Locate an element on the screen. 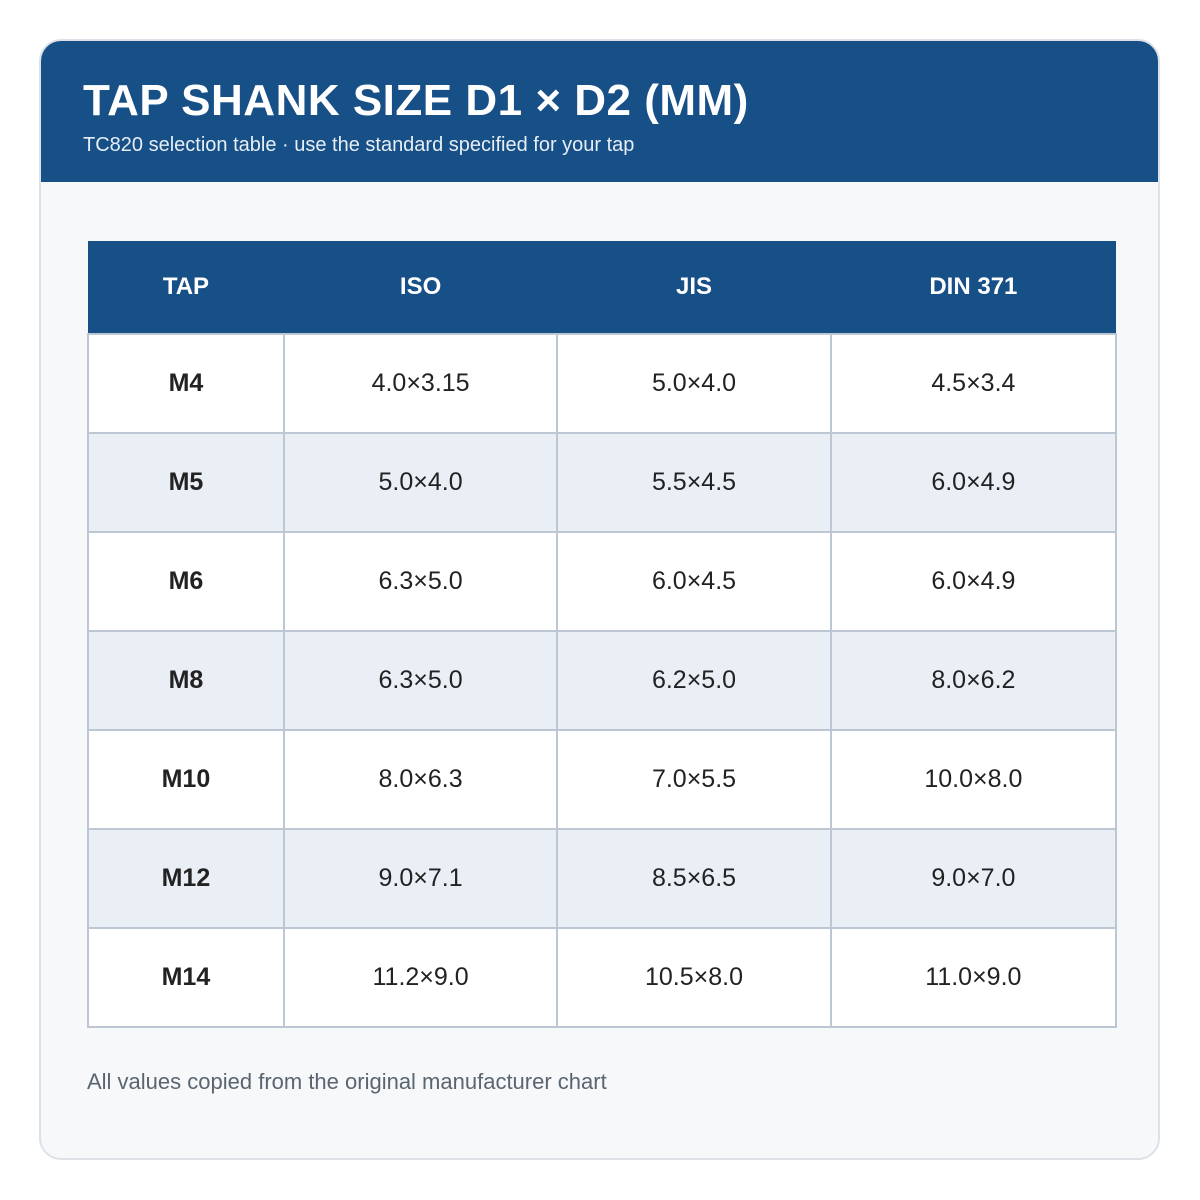 The image size is (1200, 1200). table-row: M4 4.0×3.15 5.0×4.0 4.5×3.4 is located at coordinates (602, 383).